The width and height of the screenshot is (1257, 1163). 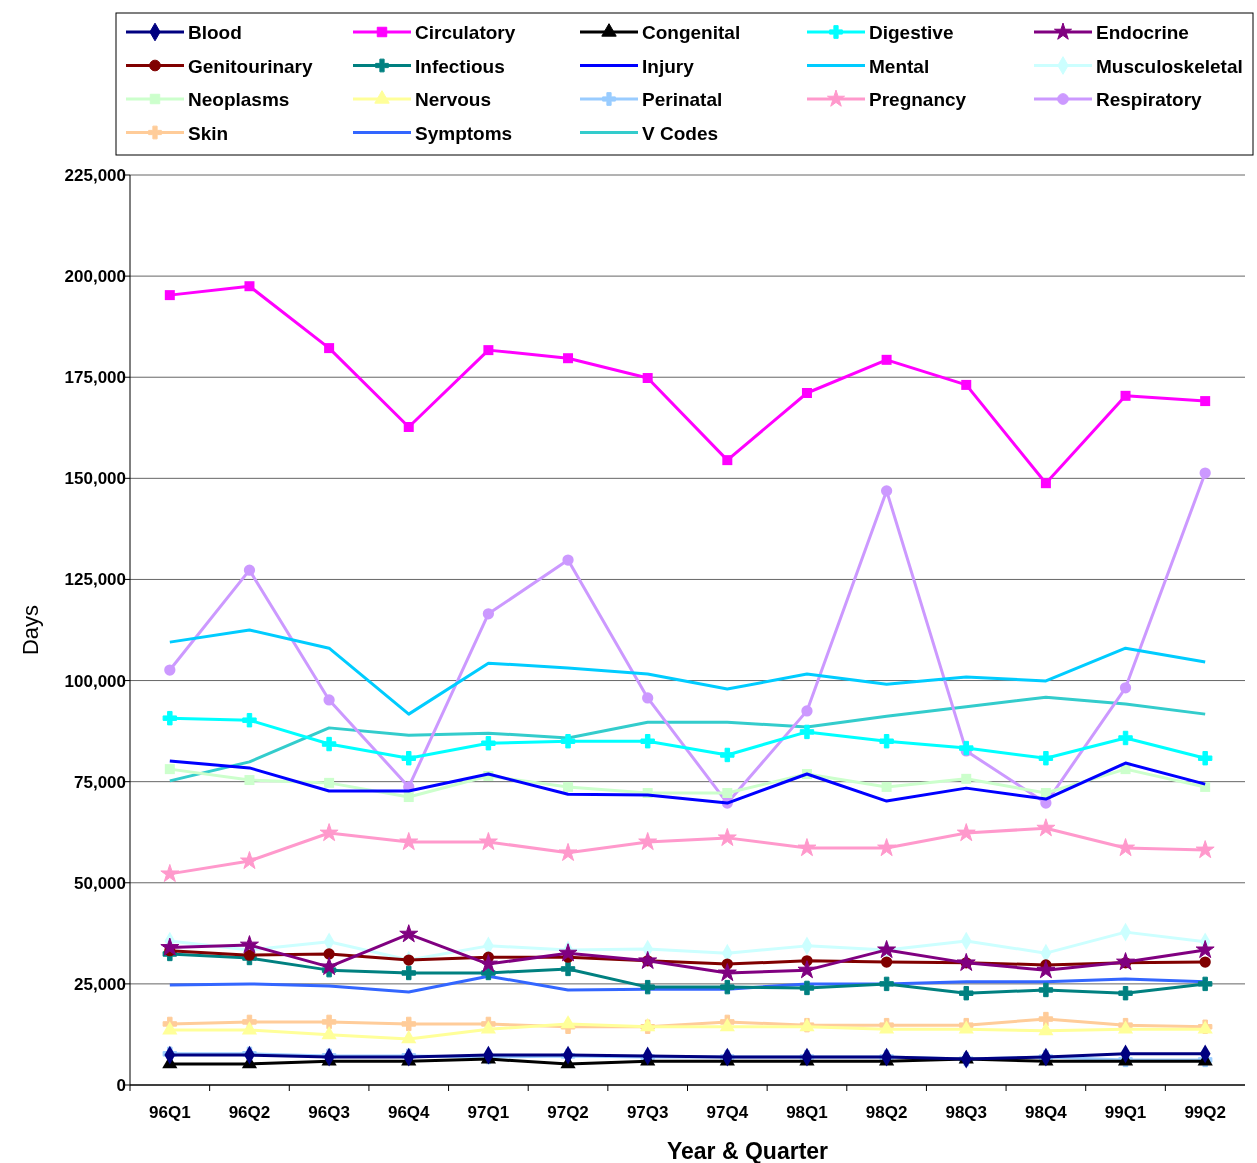 I want to click on x-tick-label: 99Q2, so click(x=1205, y=1112).